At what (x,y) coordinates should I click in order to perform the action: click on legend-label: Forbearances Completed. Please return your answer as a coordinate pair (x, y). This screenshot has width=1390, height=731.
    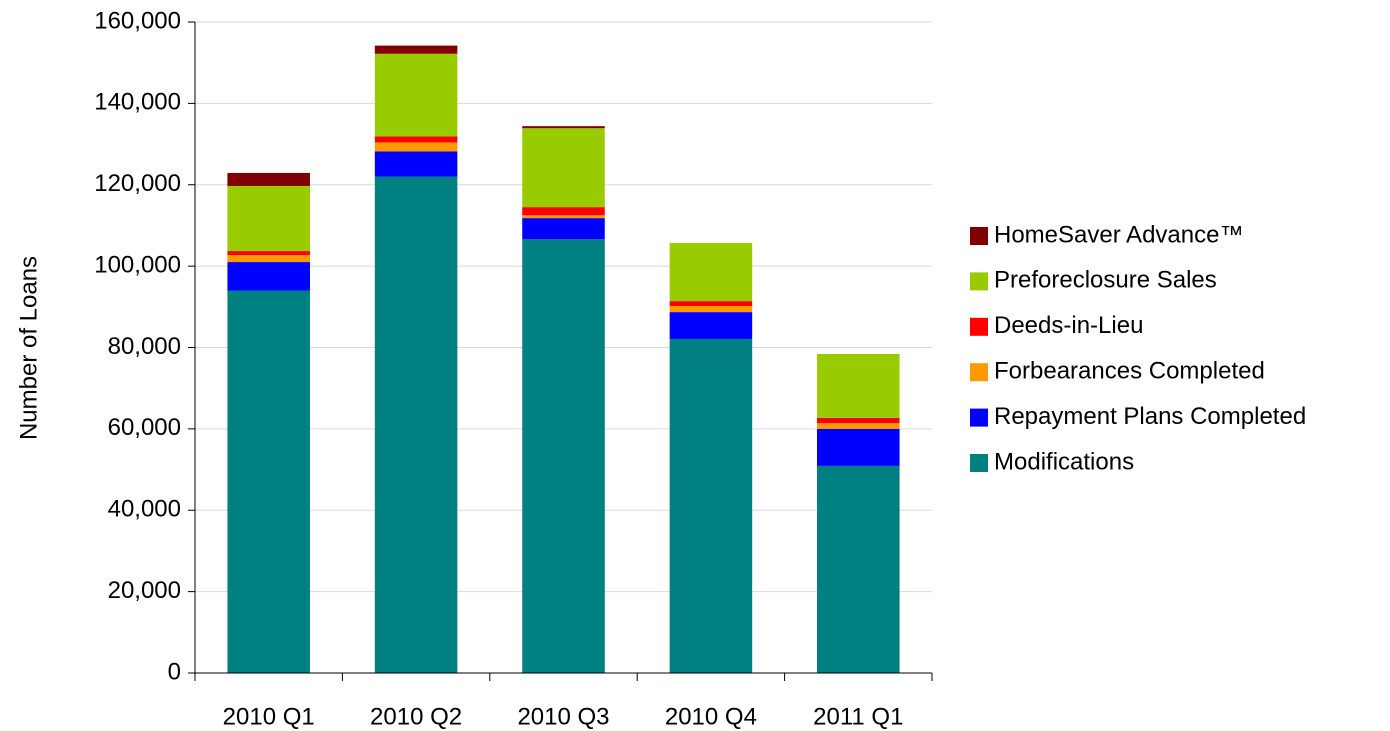
    Looking at the image, I should click on (1129, 371).